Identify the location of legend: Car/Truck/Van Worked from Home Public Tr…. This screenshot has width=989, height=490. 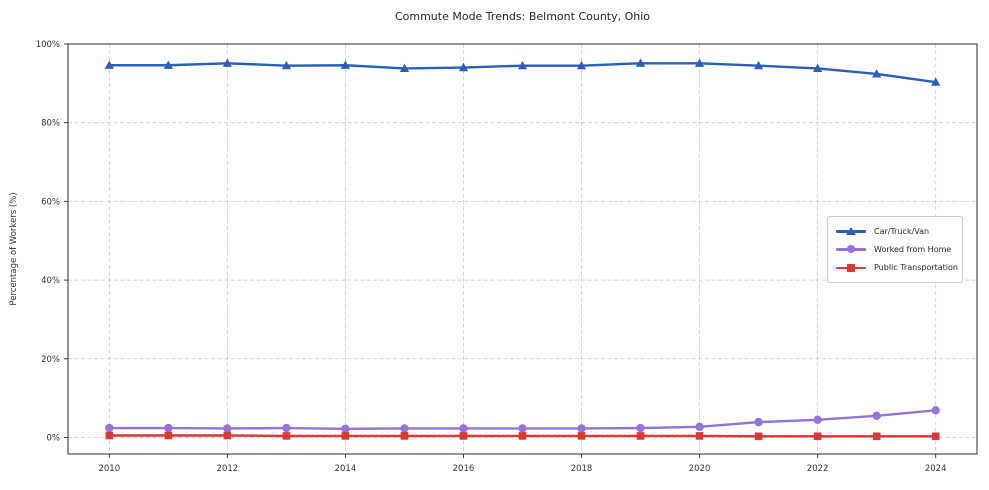
(895, 249).